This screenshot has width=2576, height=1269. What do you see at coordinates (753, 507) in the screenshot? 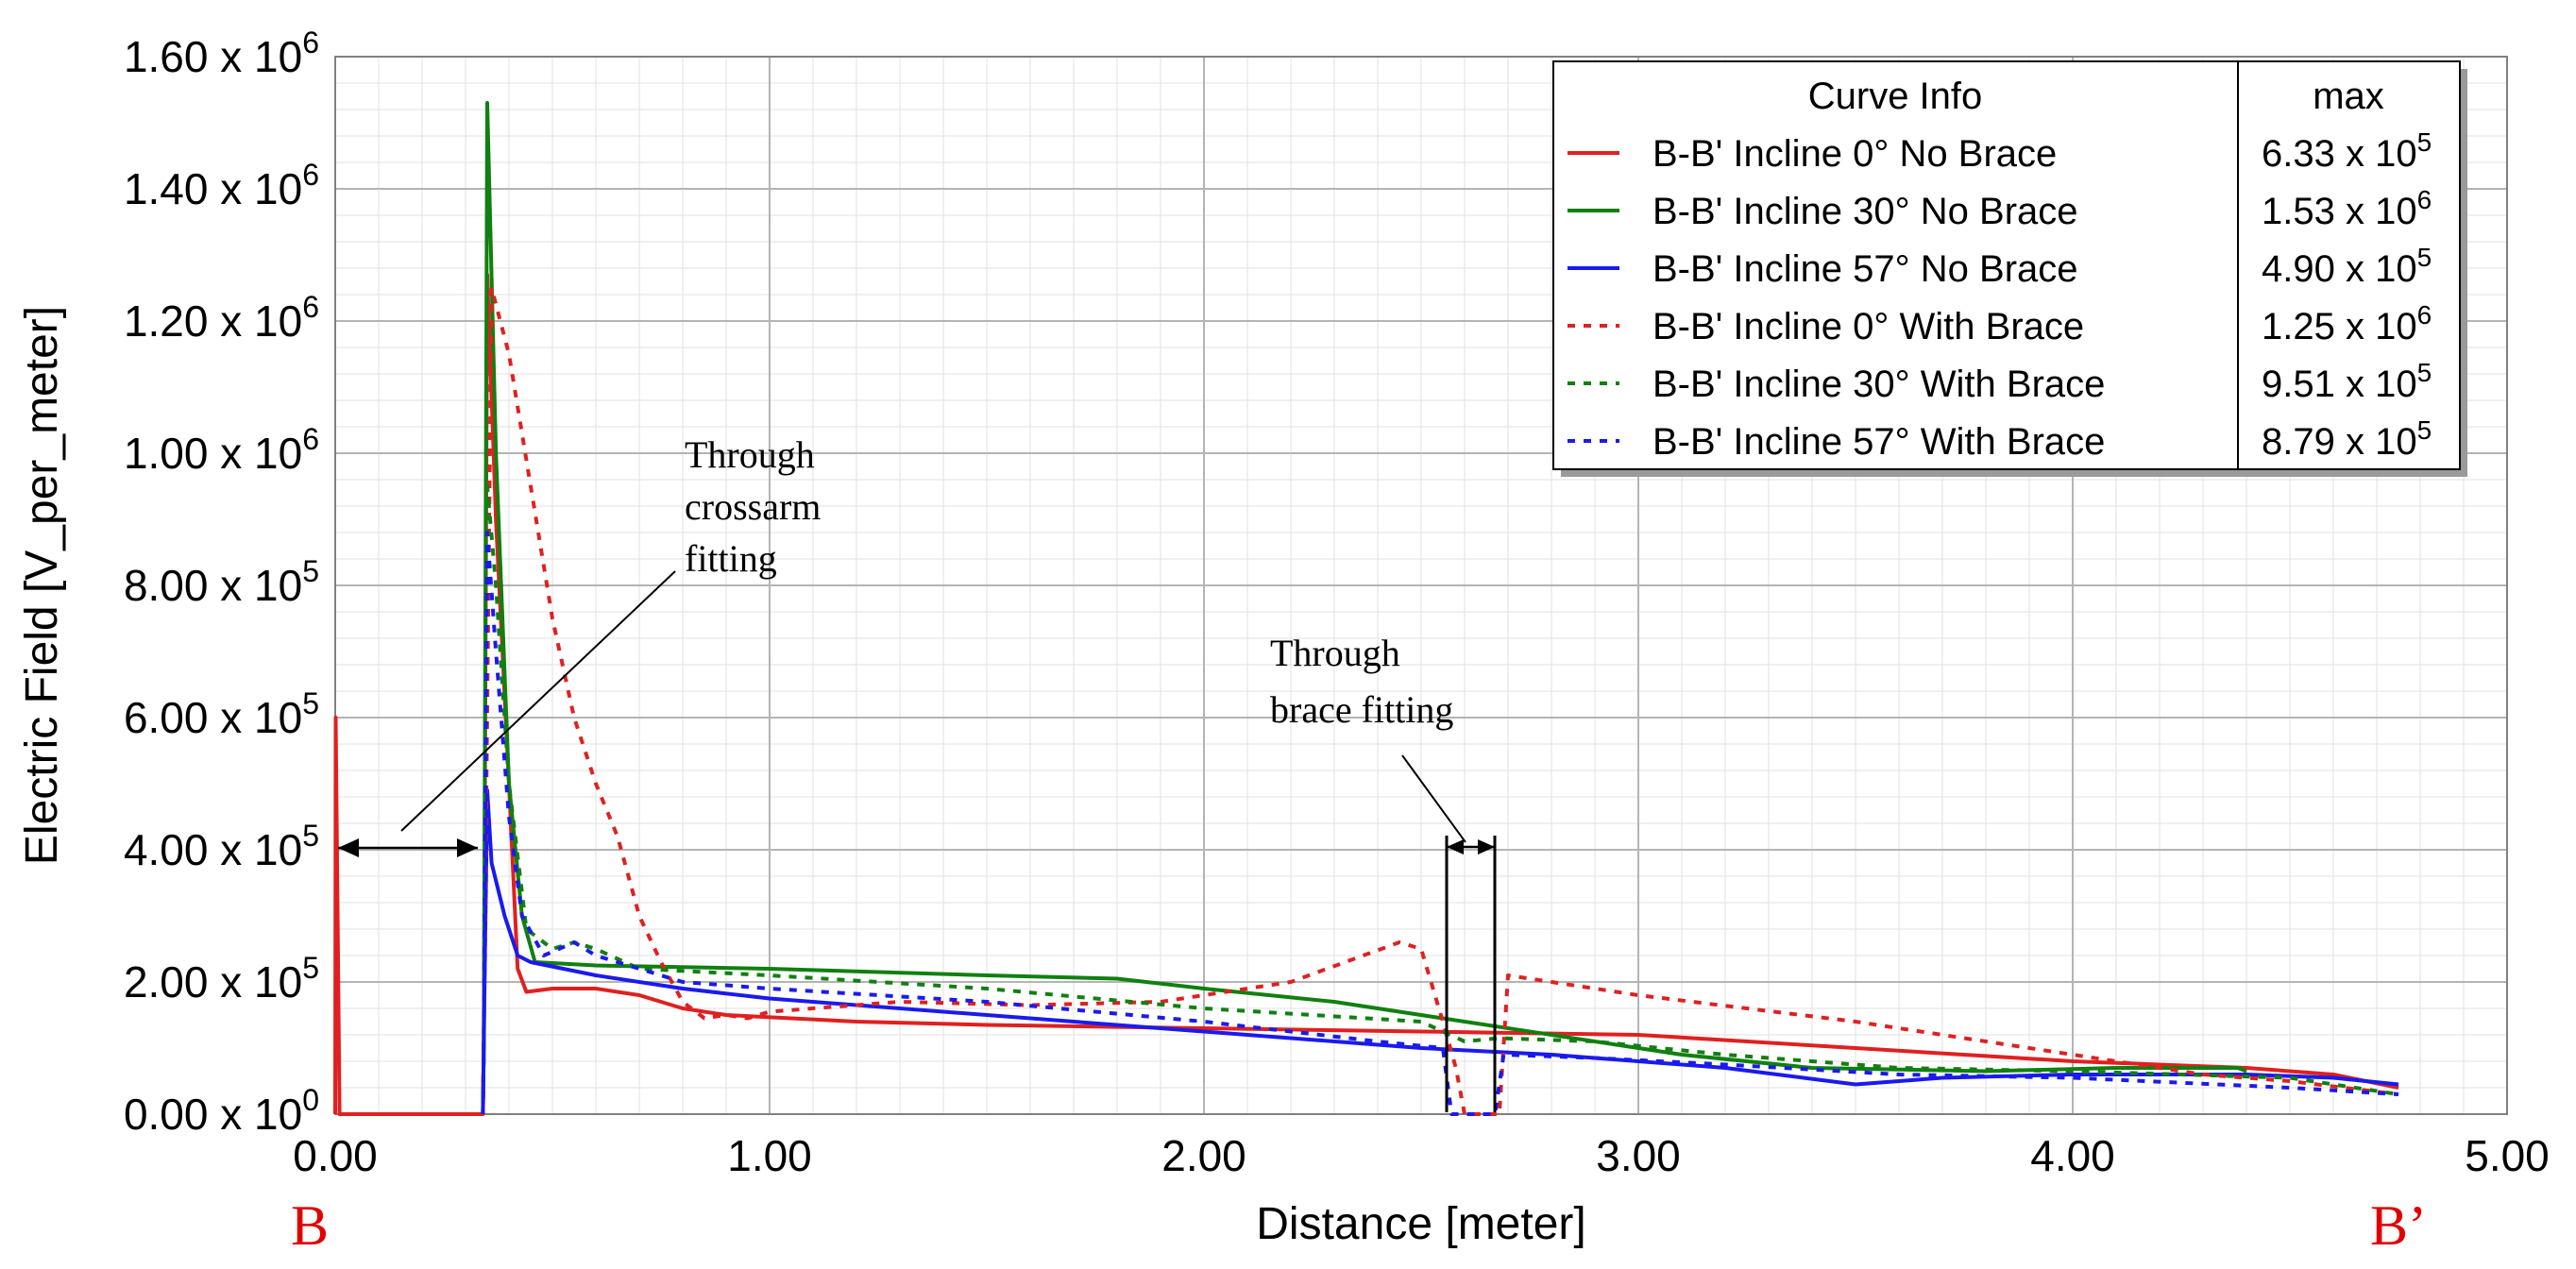
I see `crossarm-annotation-line-2: crossarm` at bounding box center [753, 507].